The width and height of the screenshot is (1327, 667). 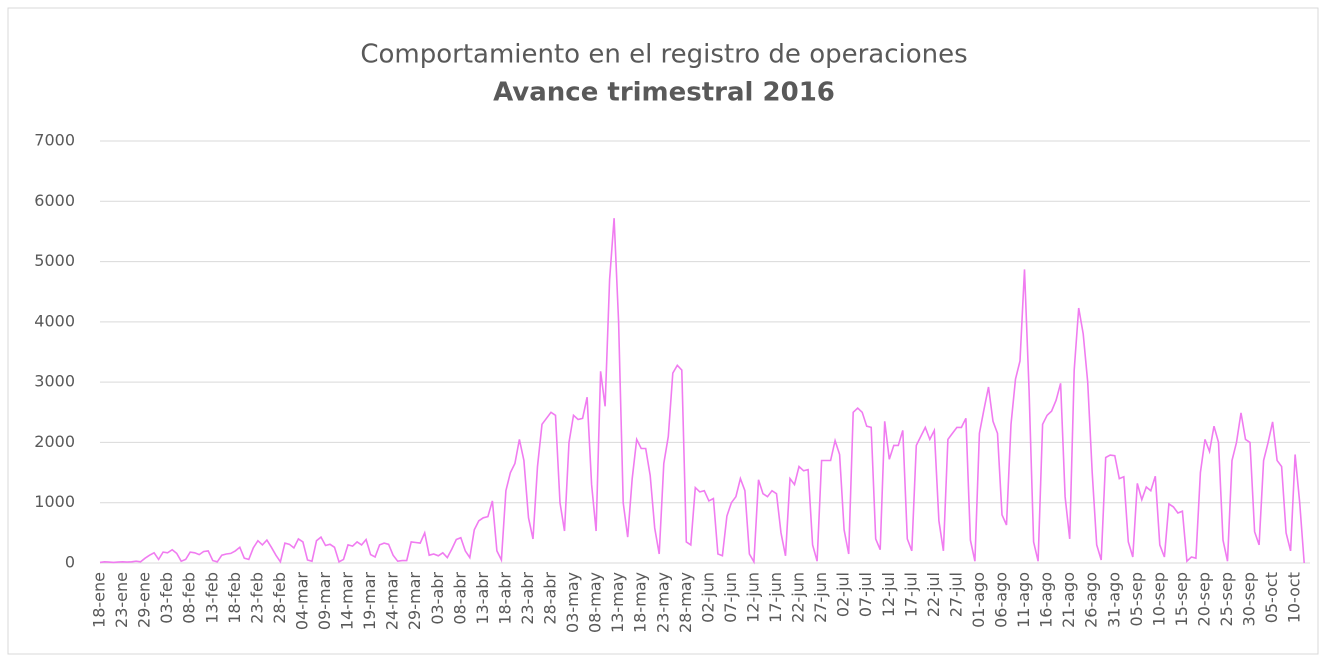 I want to click on x-tick-label: 06-ago, so click(x=1001, y=600).